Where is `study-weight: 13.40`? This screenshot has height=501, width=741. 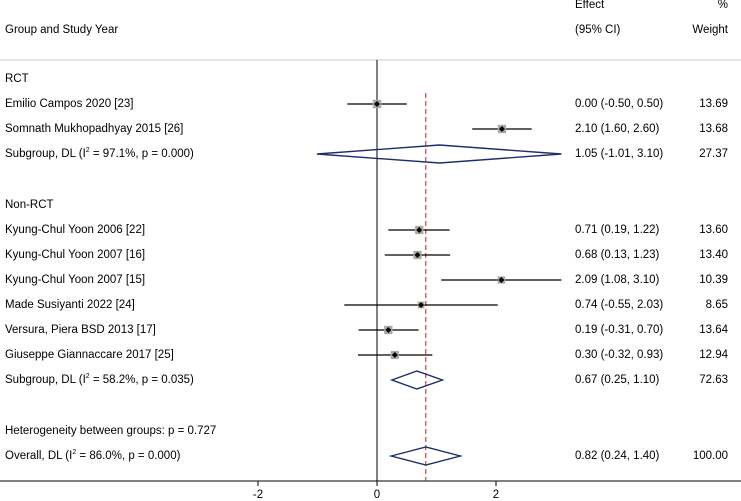 study-weight: 13.40 is located at coordinates (713, 255).